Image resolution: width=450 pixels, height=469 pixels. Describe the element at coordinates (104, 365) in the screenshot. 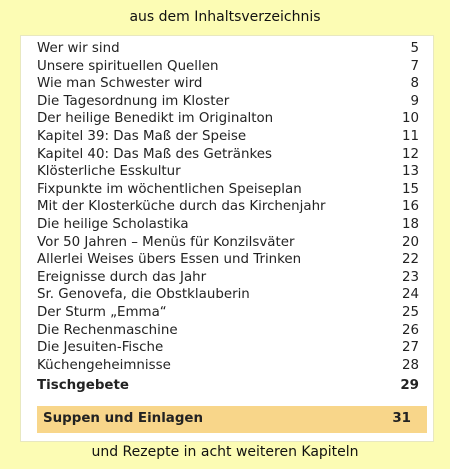

I see `entry-title: Küchengeheimnisse` at that location.